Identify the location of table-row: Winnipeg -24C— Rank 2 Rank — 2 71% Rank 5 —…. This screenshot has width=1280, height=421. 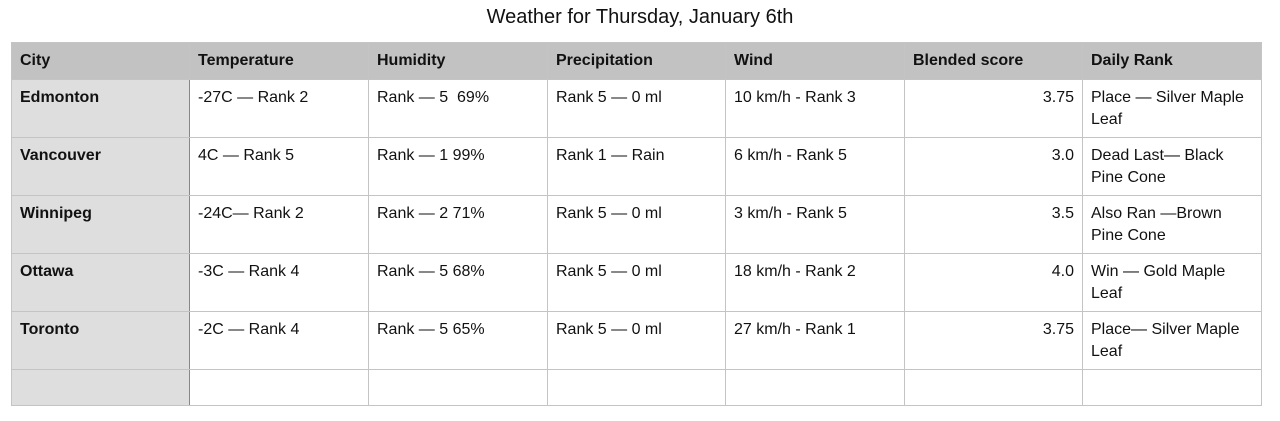
(636, 224).